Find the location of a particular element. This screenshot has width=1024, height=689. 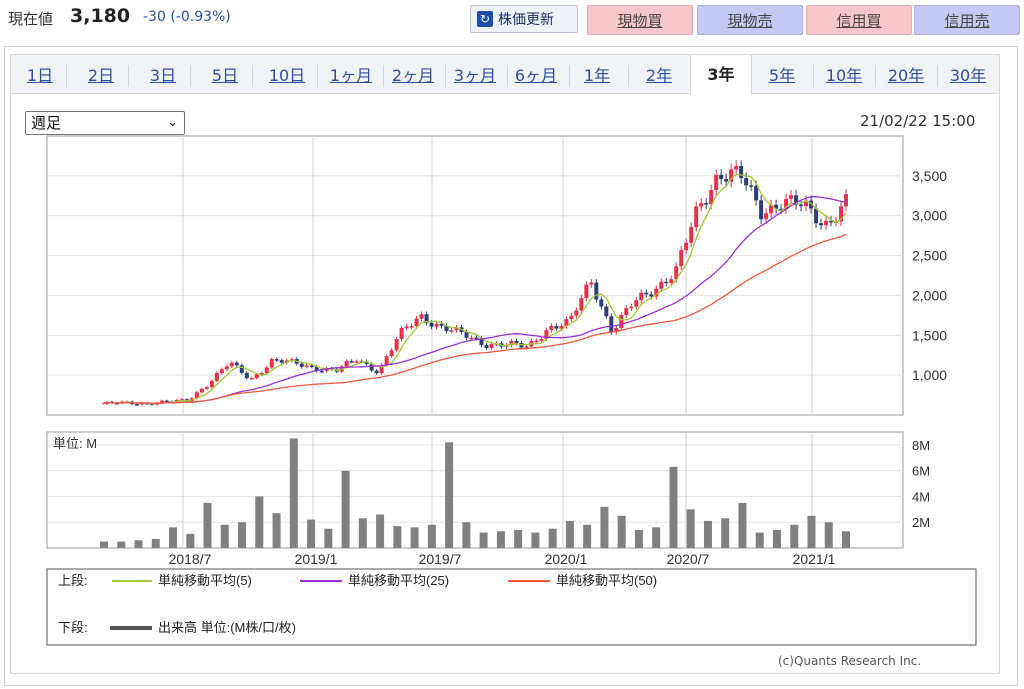

tab-5d: 5日 is located at coordinates (225, 75).